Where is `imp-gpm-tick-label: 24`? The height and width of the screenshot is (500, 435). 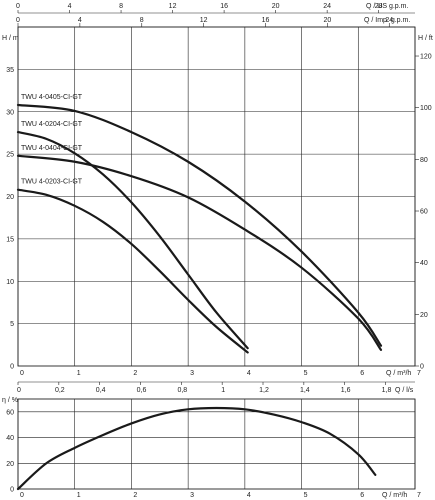 imp-gpm-tick-label: 24 is located at coordinates (389, 20).